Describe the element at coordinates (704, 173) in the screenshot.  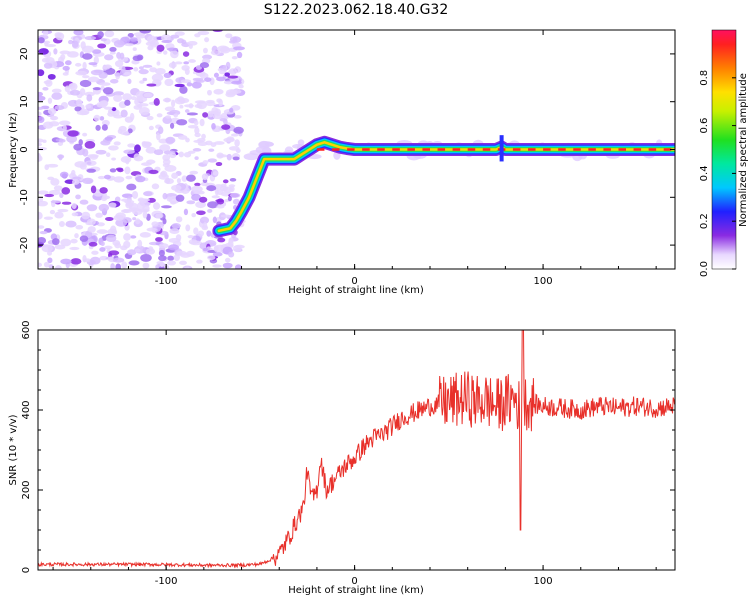
I see `colorbar-tick-label: 0.4` at that location.